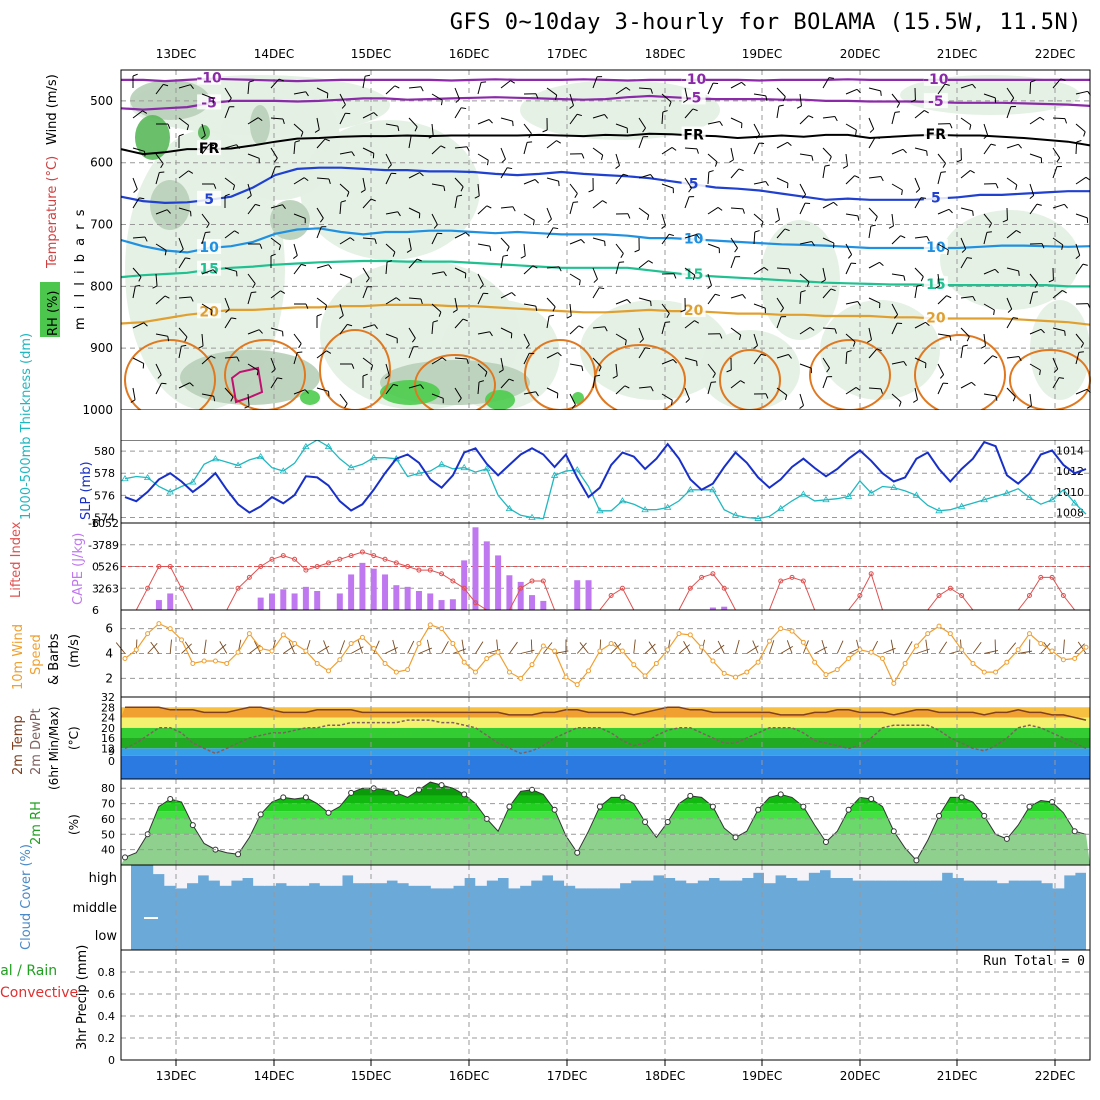  Describe the element at coordinates (694, 239) in the screenshot. I see `isotherm-label-10-1: 10` at that location.